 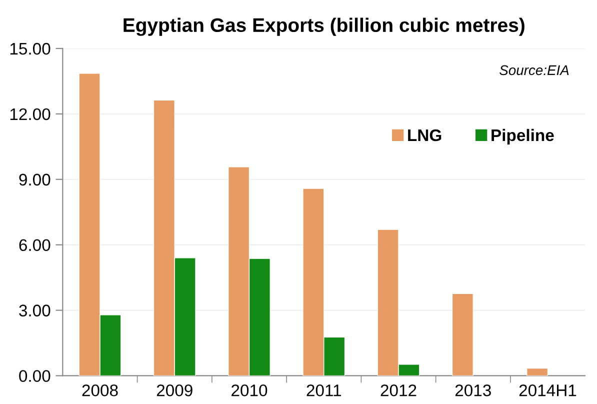 I want to click on x-tick-label: 2013, so click(x=473, y=390).